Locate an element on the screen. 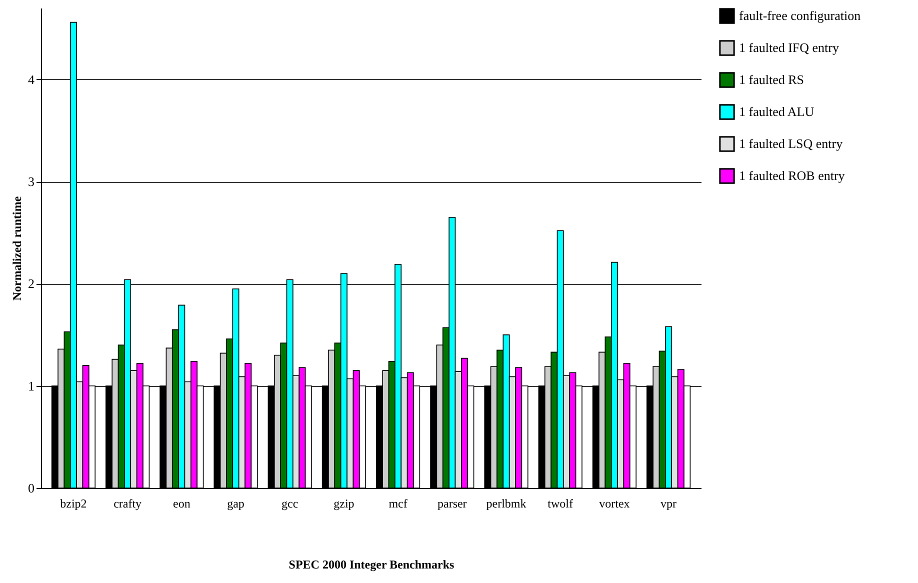  x-tick-label: bzip2 is located at coordinates (73, 503).